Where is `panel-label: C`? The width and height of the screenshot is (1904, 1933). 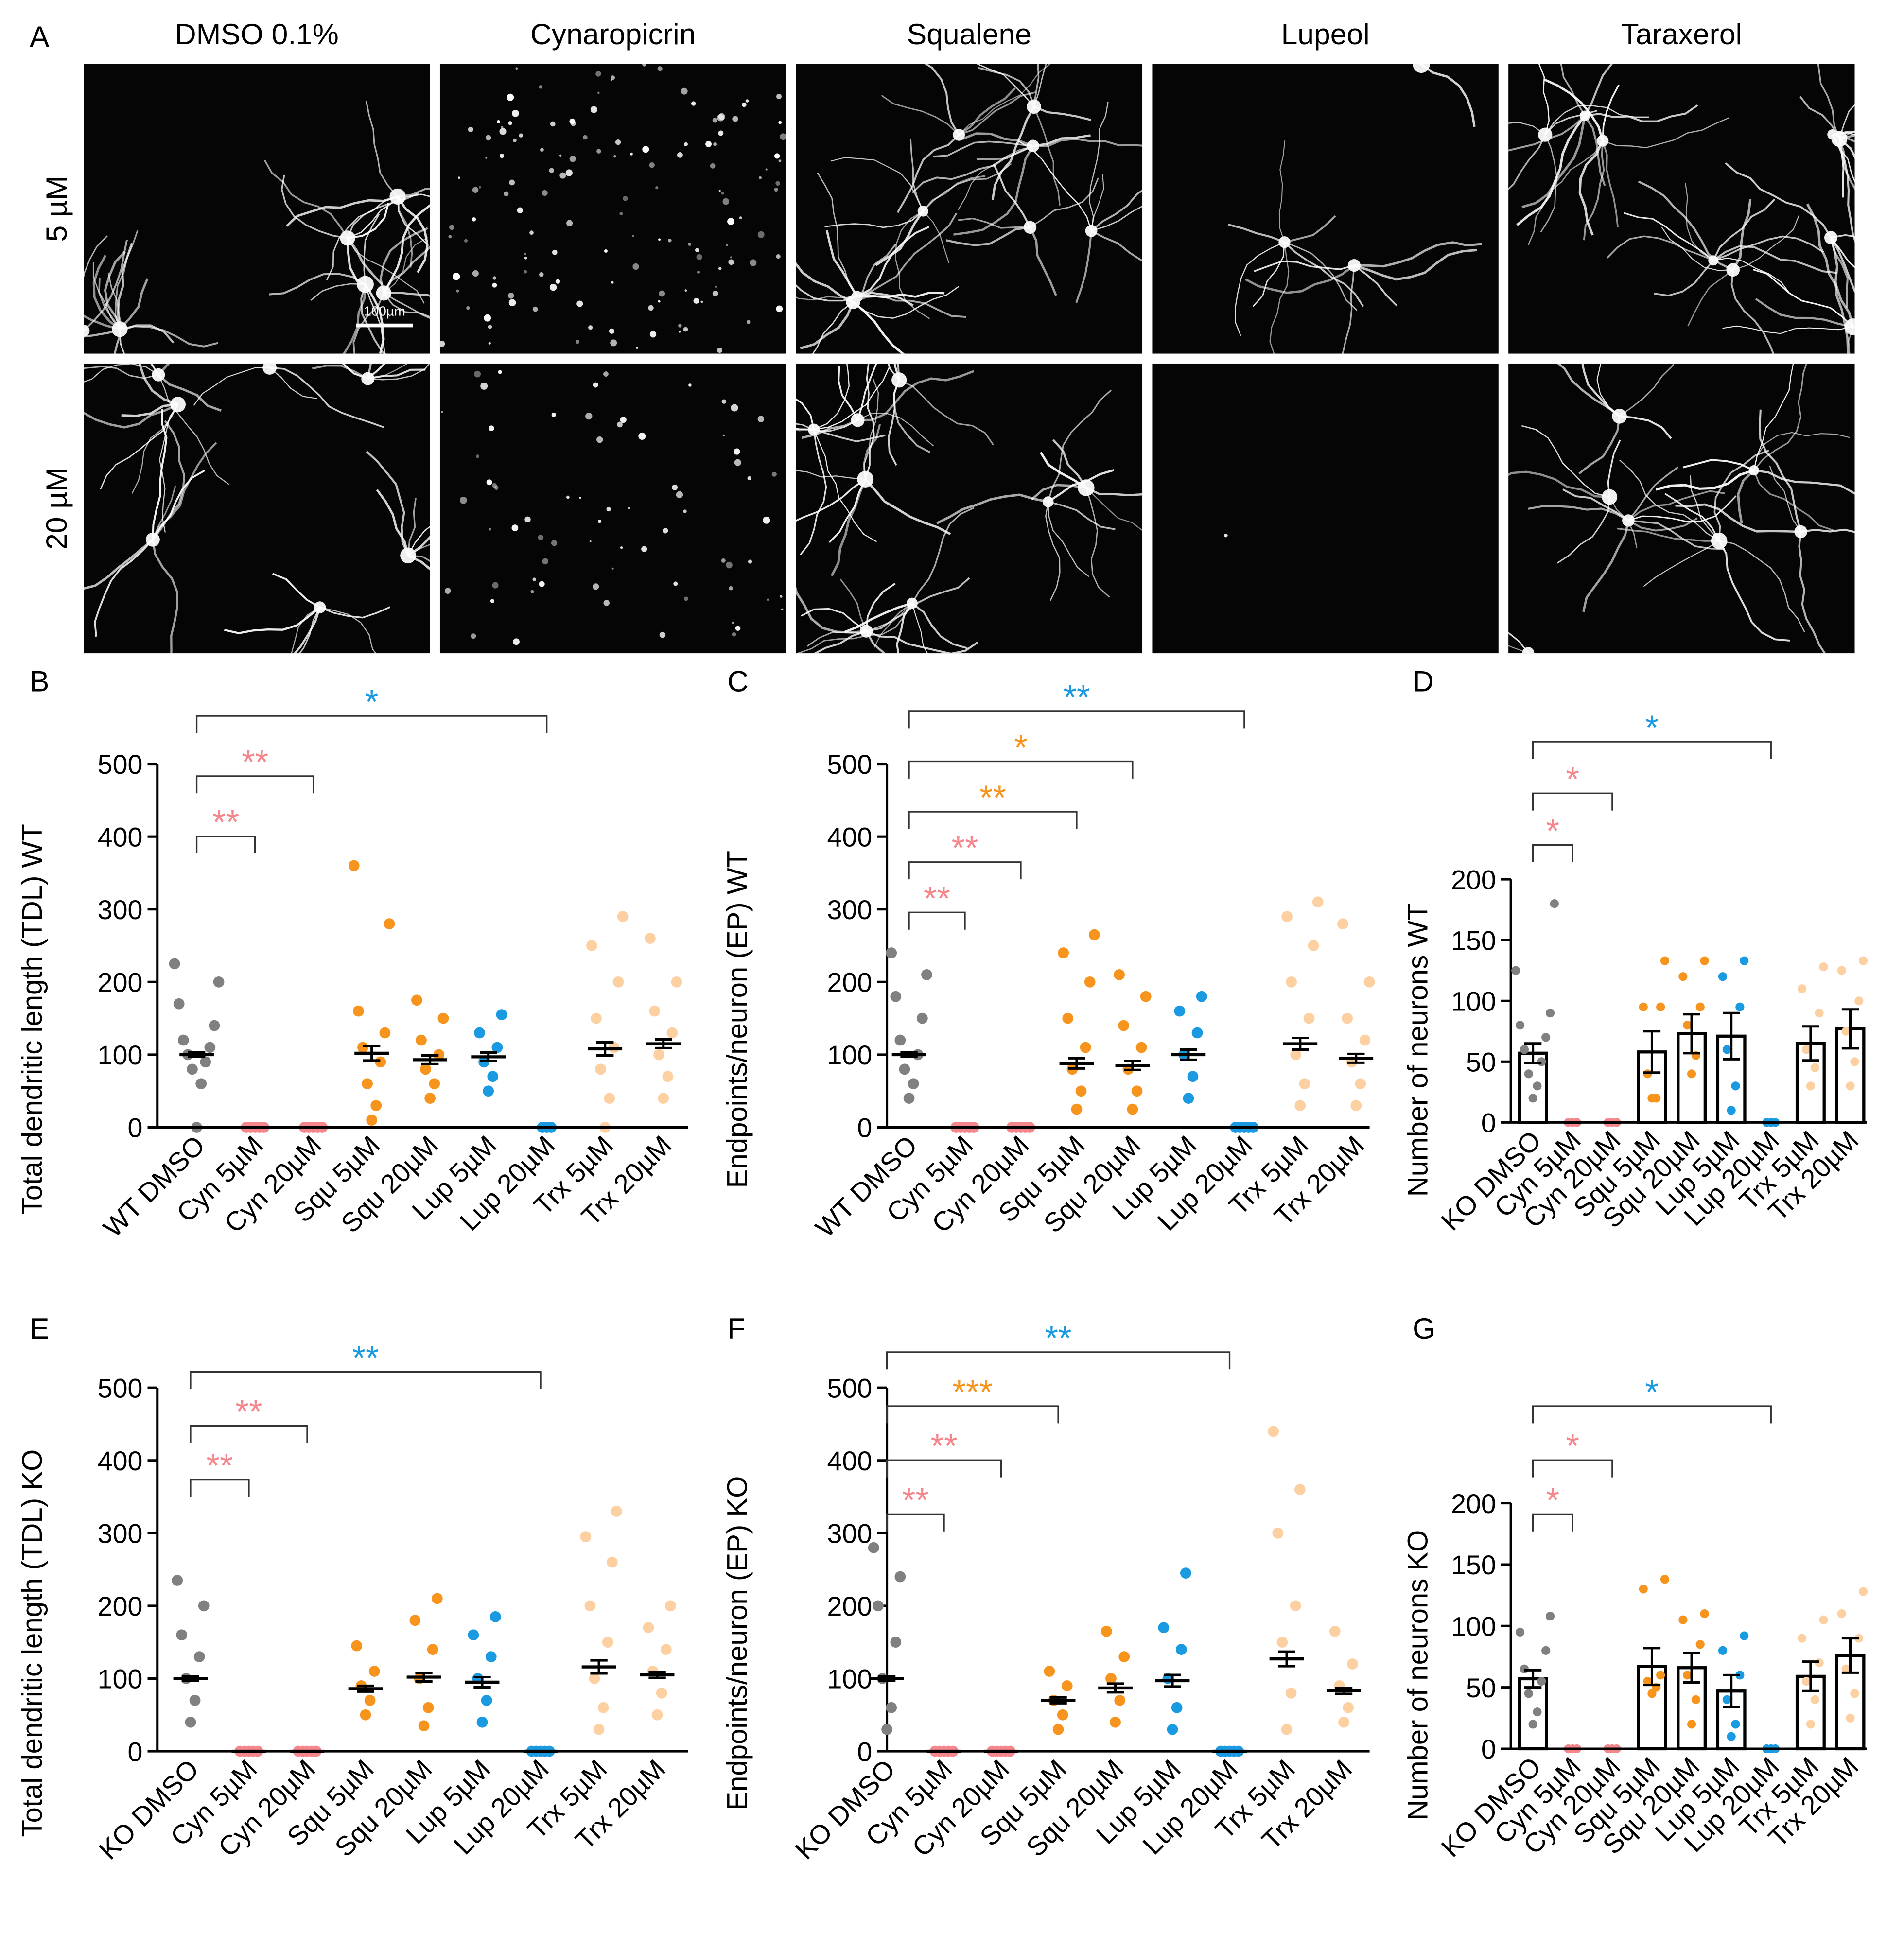
panel-label: C is located at coordinates (738, 681).